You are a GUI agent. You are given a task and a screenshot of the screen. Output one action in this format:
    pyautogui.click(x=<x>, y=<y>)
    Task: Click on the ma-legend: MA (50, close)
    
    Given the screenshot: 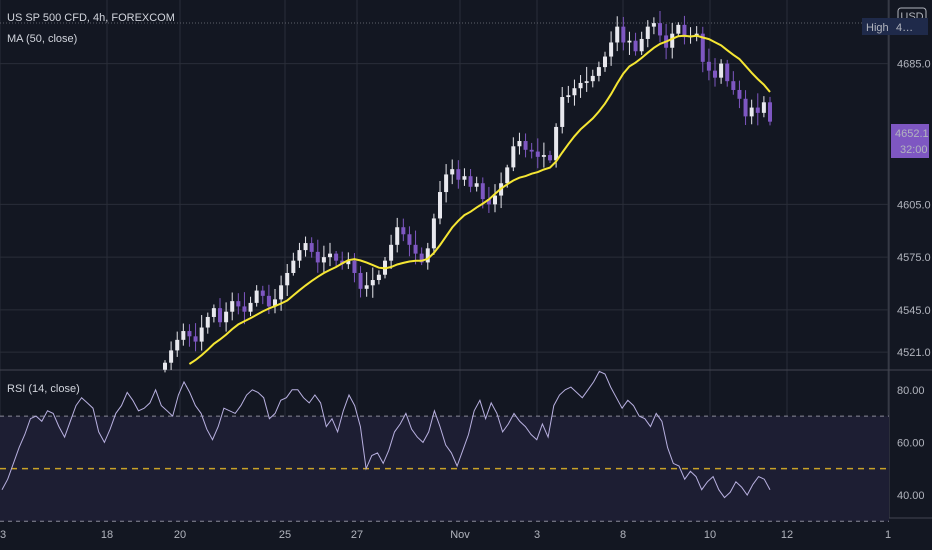 What is the action you would take?
    pyautogui.click(x=42, y=39)
    